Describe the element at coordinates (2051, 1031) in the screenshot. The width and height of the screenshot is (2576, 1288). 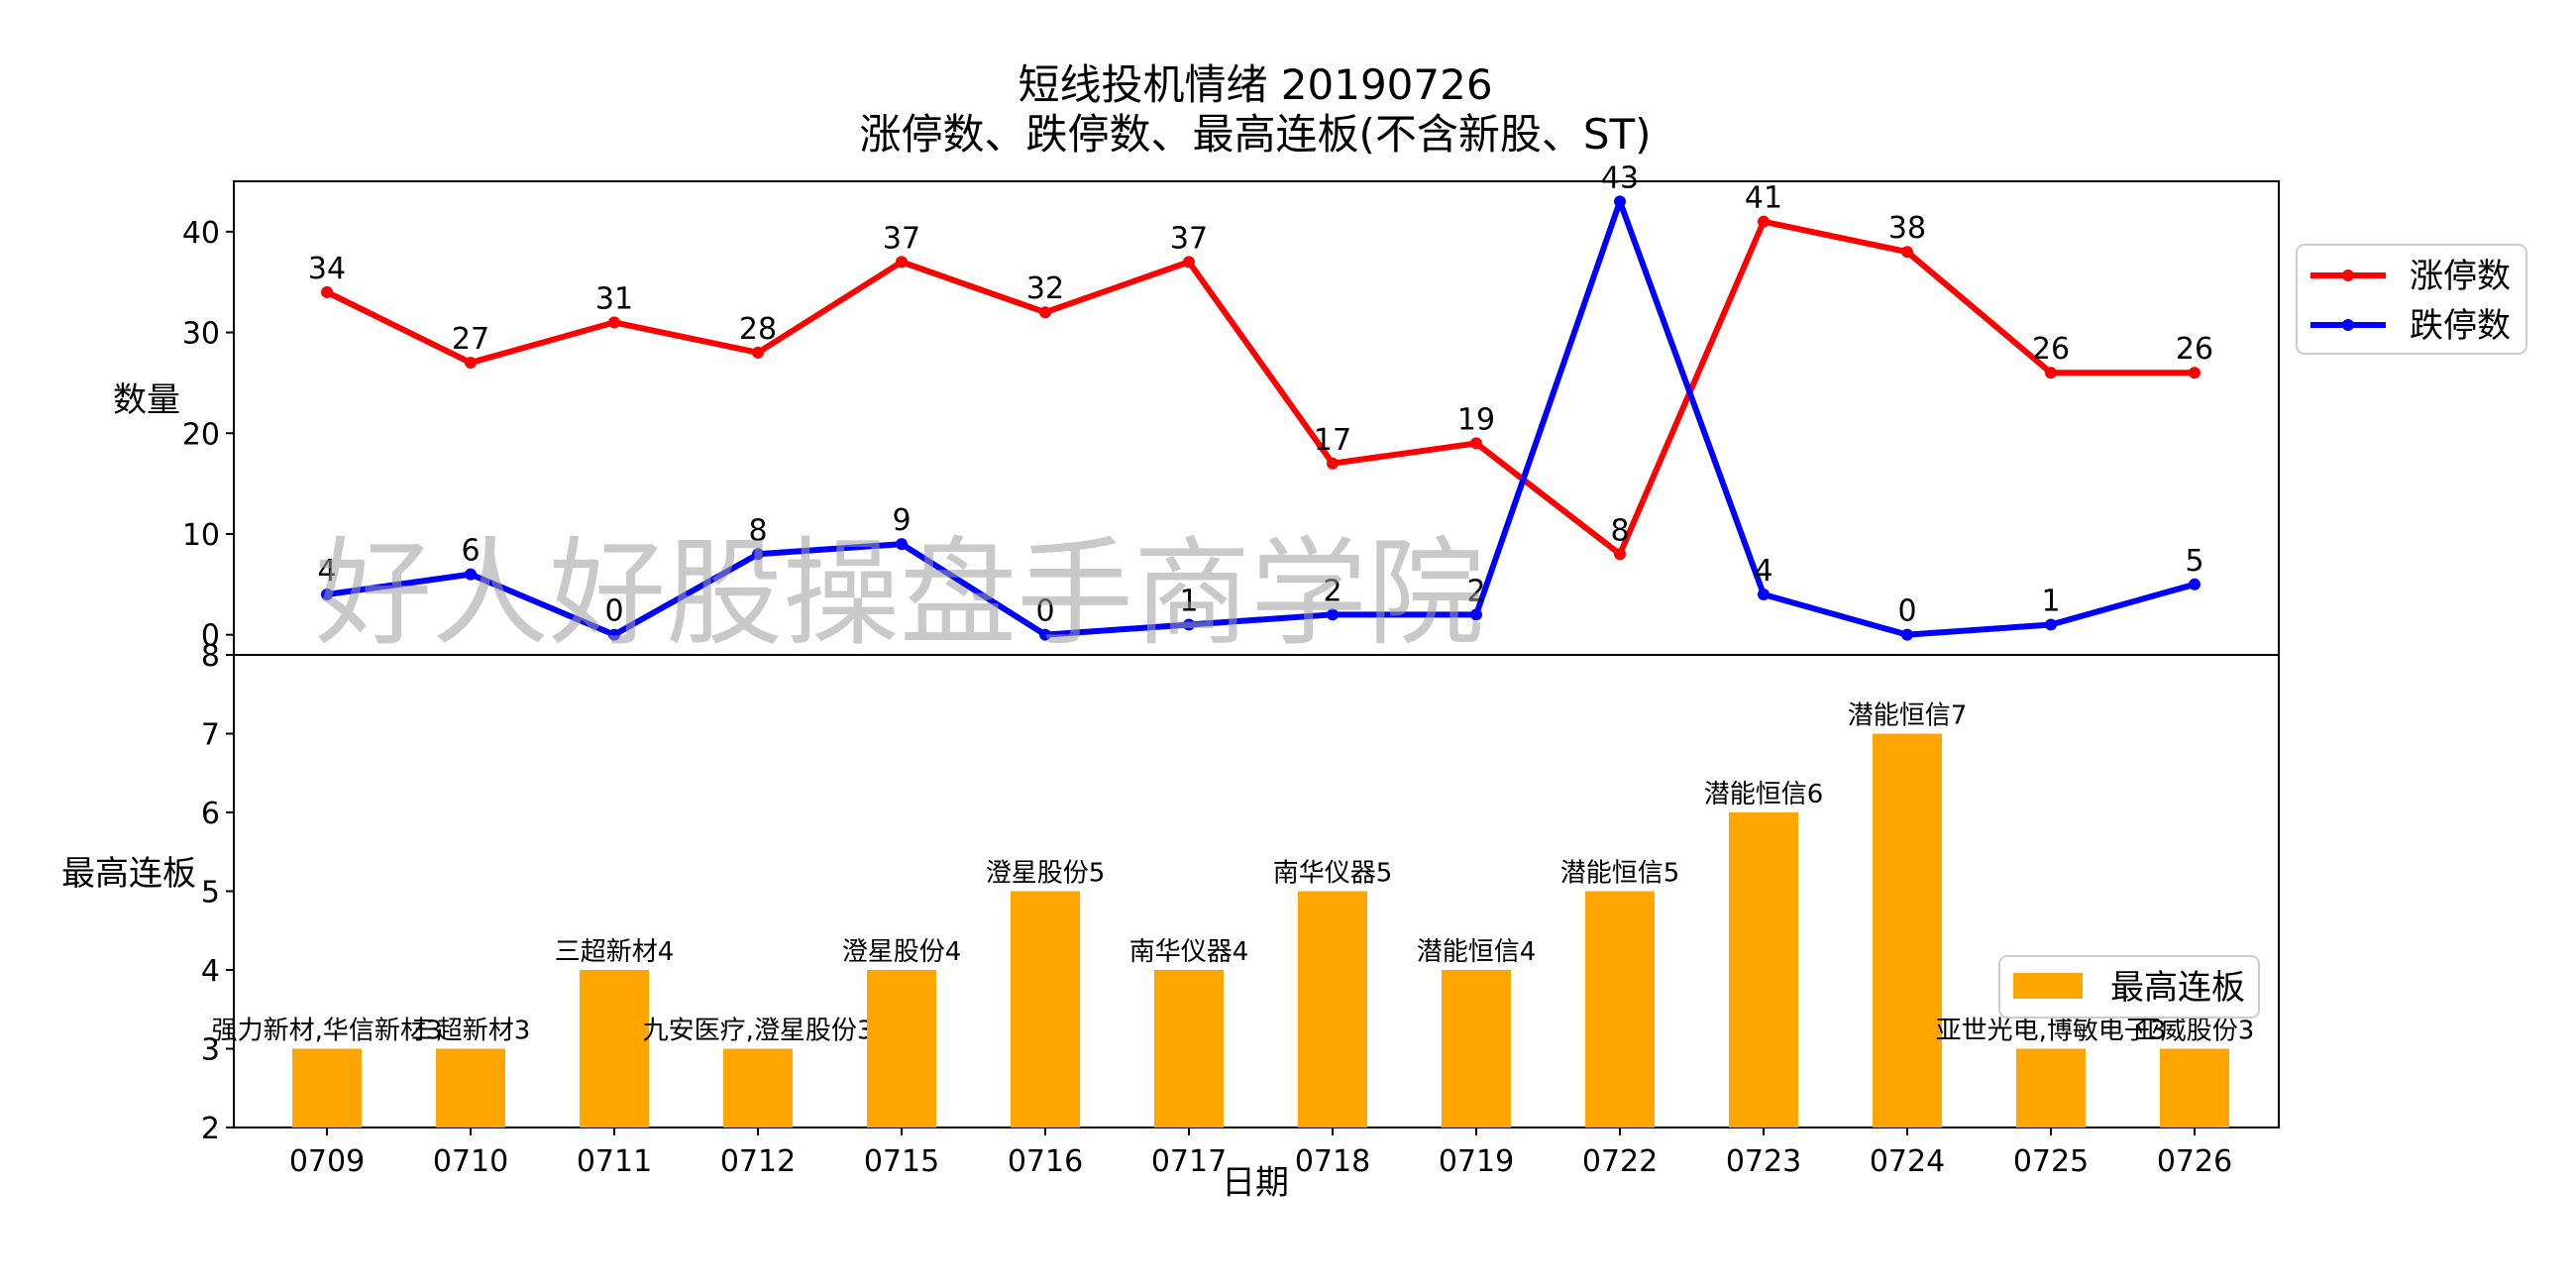
I see `bar-label: 亚世光电,博敏电子3` at that location.